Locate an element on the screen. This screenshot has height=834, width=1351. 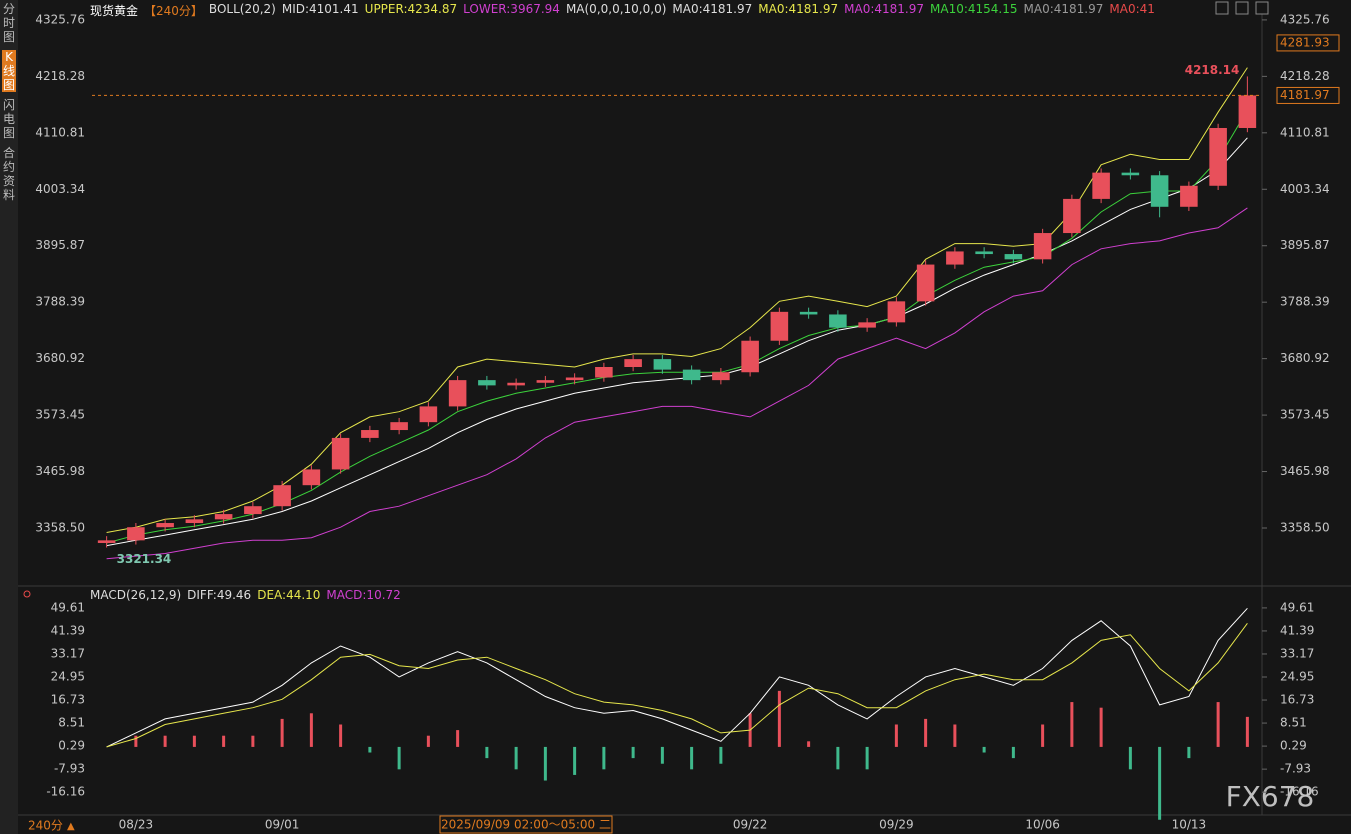
legend-item: MA0:41 is located at coordinates (1132, 9).